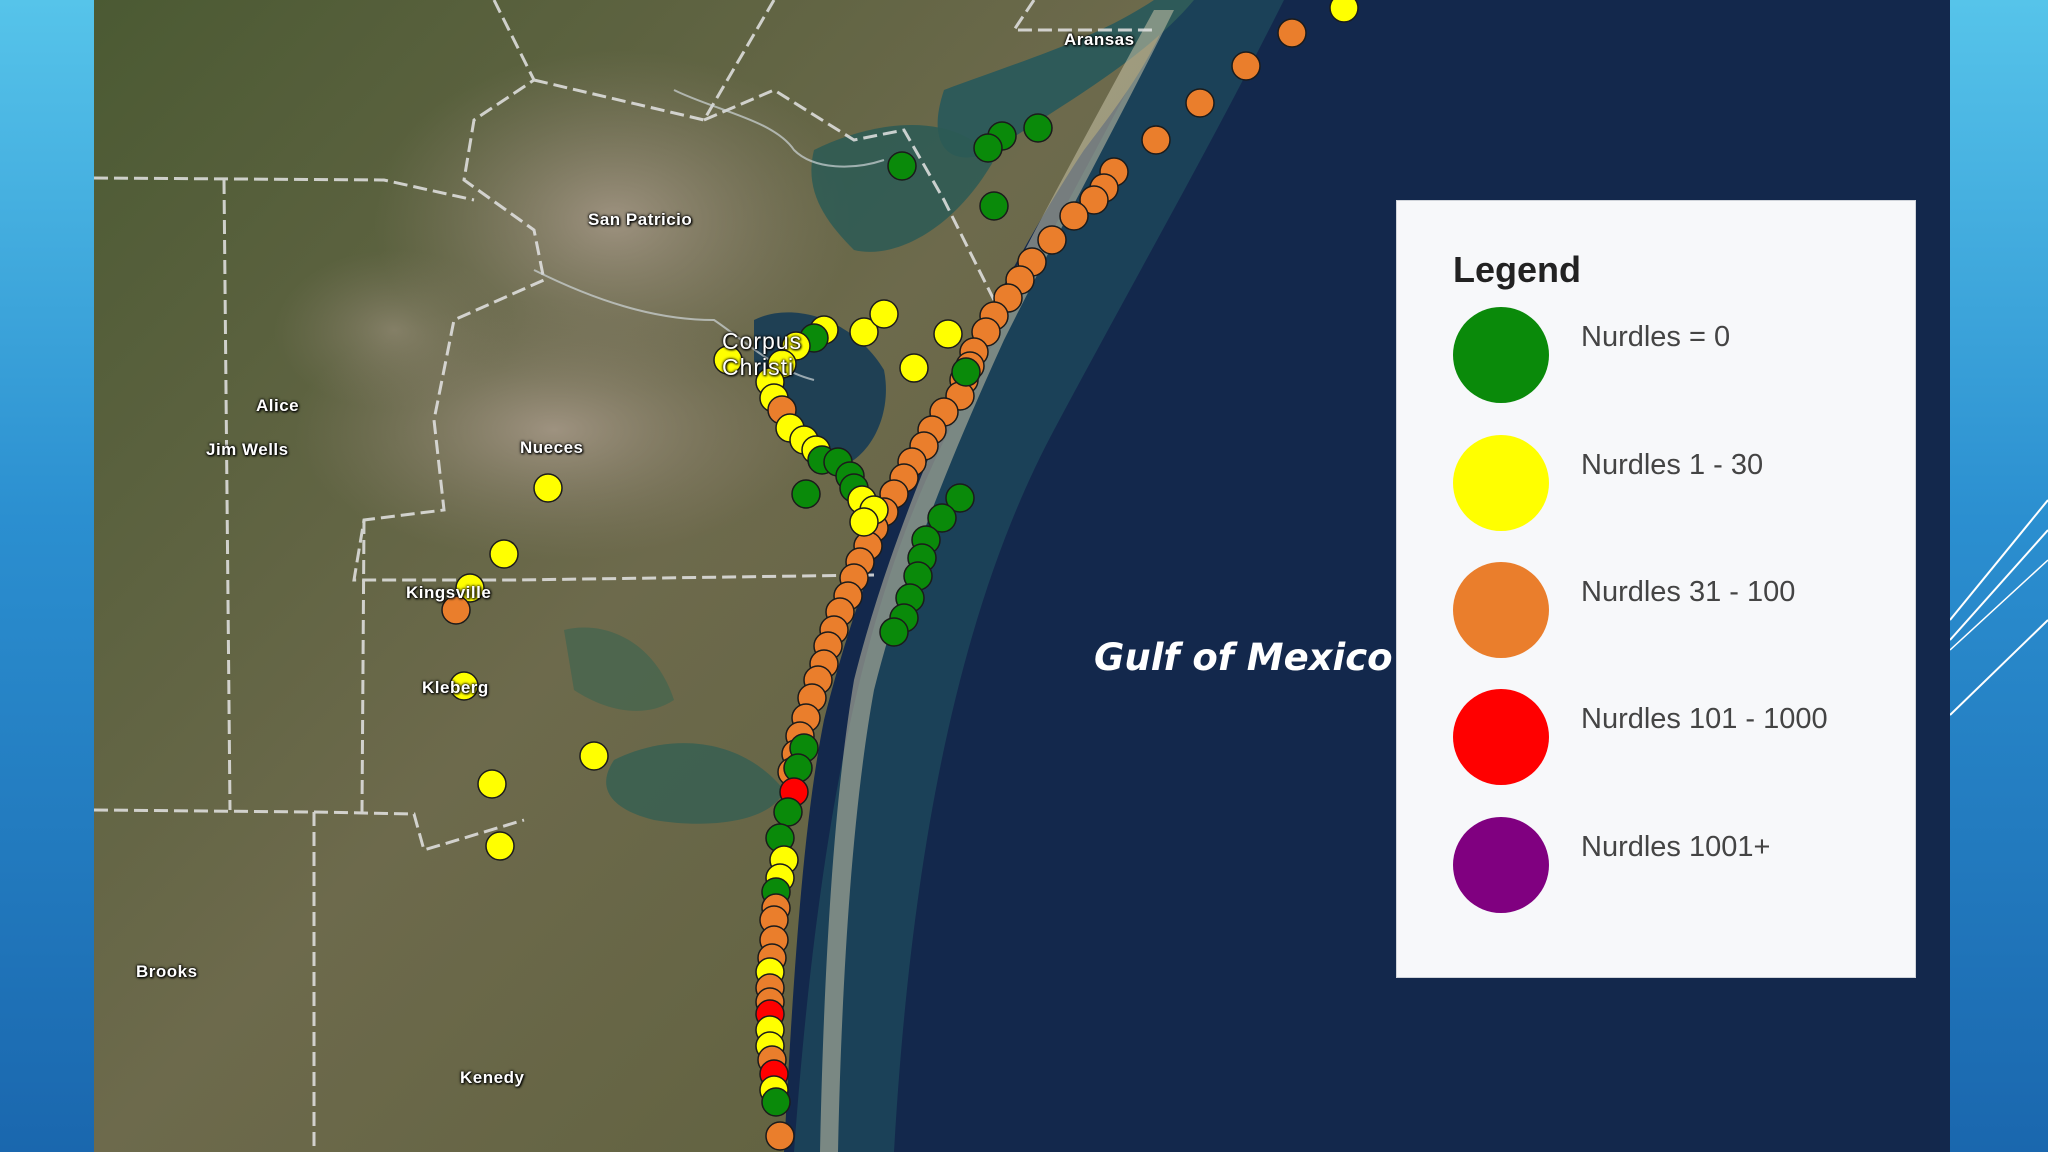 This screenshot has height=1152, width=2048. What do you see at coordinates (1672, 465) in the screenshot?
I see `legend-label: Nurdles 1 - 30` at bounding box center [1672, 465].